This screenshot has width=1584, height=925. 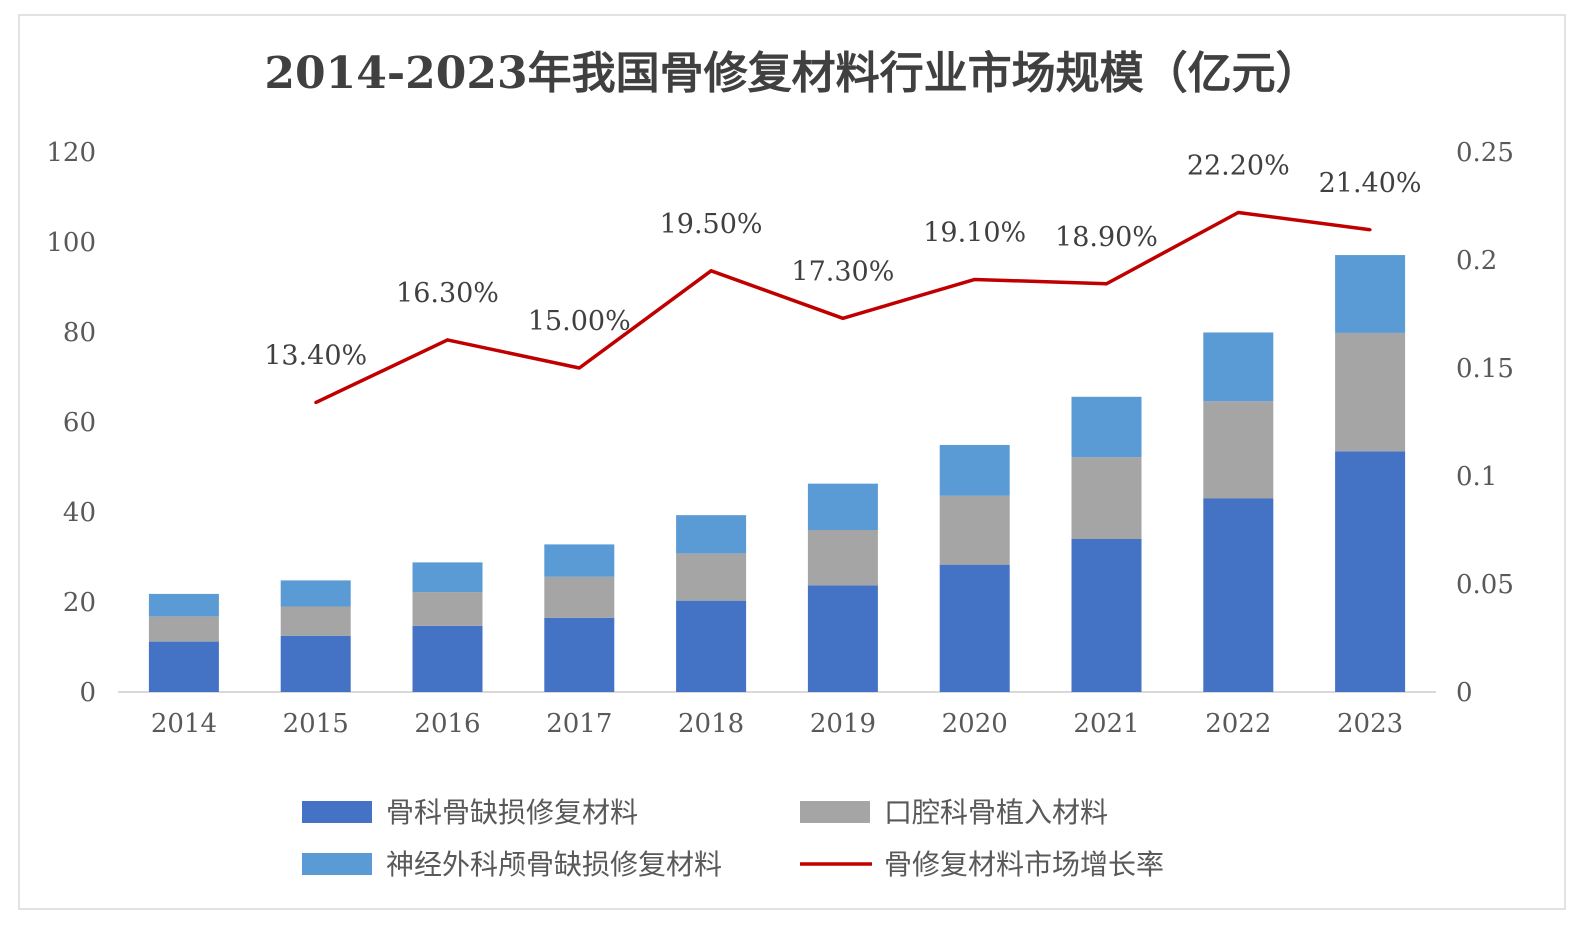 I want to click on x-axis-ticks: 2014 2015 2016 2017 2018 2019 2020 2021 2022 2023, so click(x=777, y=724).